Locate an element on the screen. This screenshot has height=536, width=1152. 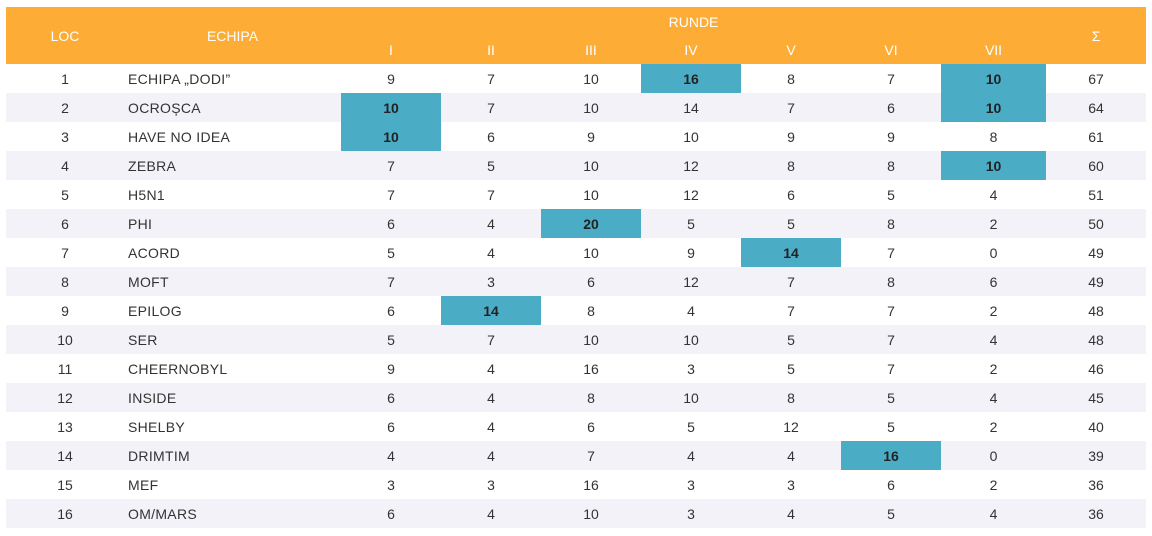
table-row: 8 MOFT 7 3 6 12 7 8 6 49 is located at coordinates (576, 281).